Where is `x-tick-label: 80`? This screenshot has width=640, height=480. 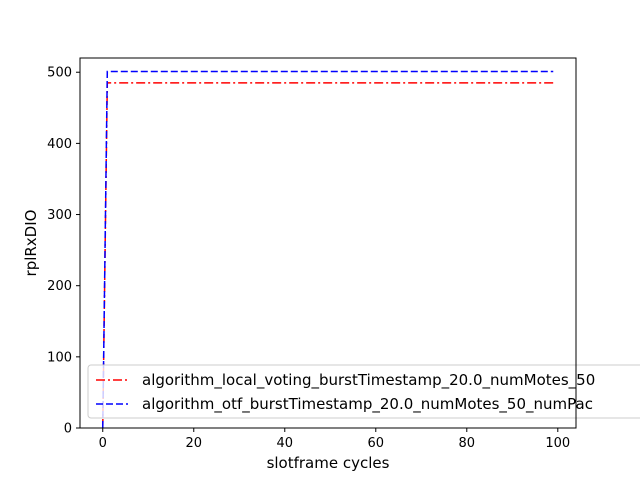 x-tick-label: 80 is located at coordinates (467, 443).